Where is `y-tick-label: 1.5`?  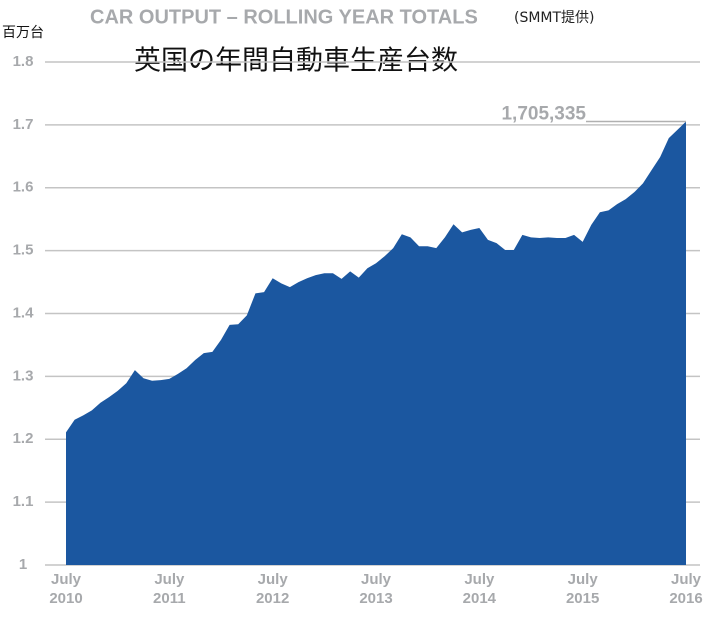
y-tick-label: 1.5 is located at coordinates (23, 250).